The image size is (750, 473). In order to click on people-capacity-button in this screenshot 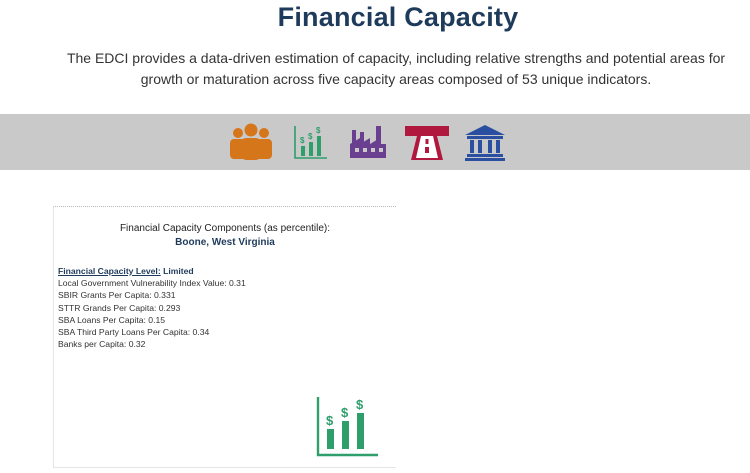, I will do `click(251, 142)`.